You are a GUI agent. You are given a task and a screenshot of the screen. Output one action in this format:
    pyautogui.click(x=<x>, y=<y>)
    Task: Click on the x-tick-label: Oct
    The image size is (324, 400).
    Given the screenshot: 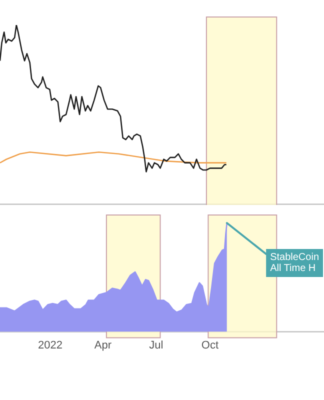 What is the action you would take?
    pyautogui.click(x=210, y=345)
    